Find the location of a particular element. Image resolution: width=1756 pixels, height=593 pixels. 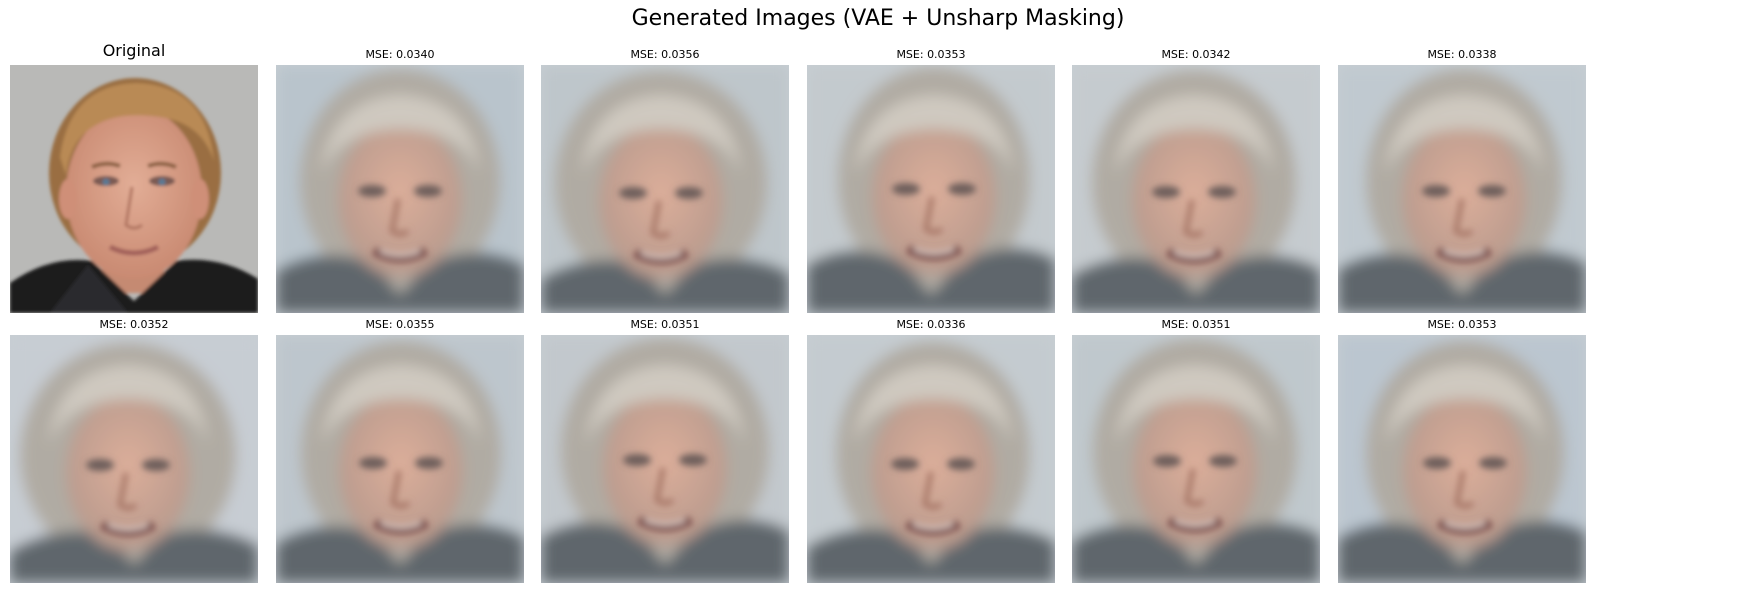

mse-caption: MSE: 0.0340 is located at coordinates (400, 54).